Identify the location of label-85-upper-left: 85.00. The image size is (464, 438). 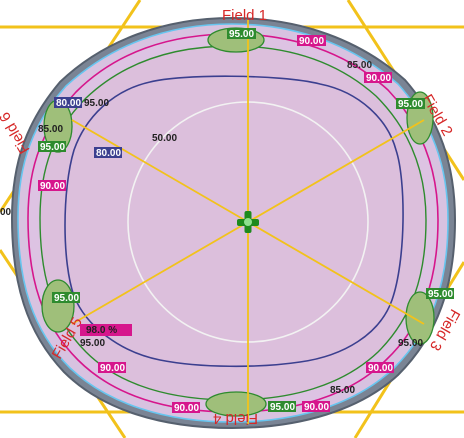
(50, 129).